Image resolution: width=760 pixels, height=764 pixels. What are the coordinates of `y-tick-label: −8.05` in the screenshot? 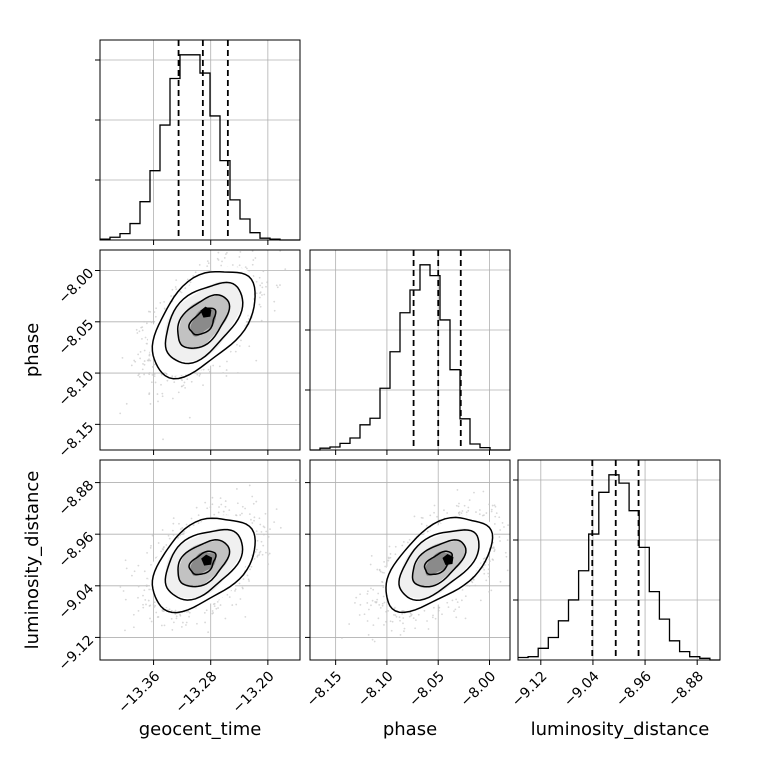 It's located at (77, 338).